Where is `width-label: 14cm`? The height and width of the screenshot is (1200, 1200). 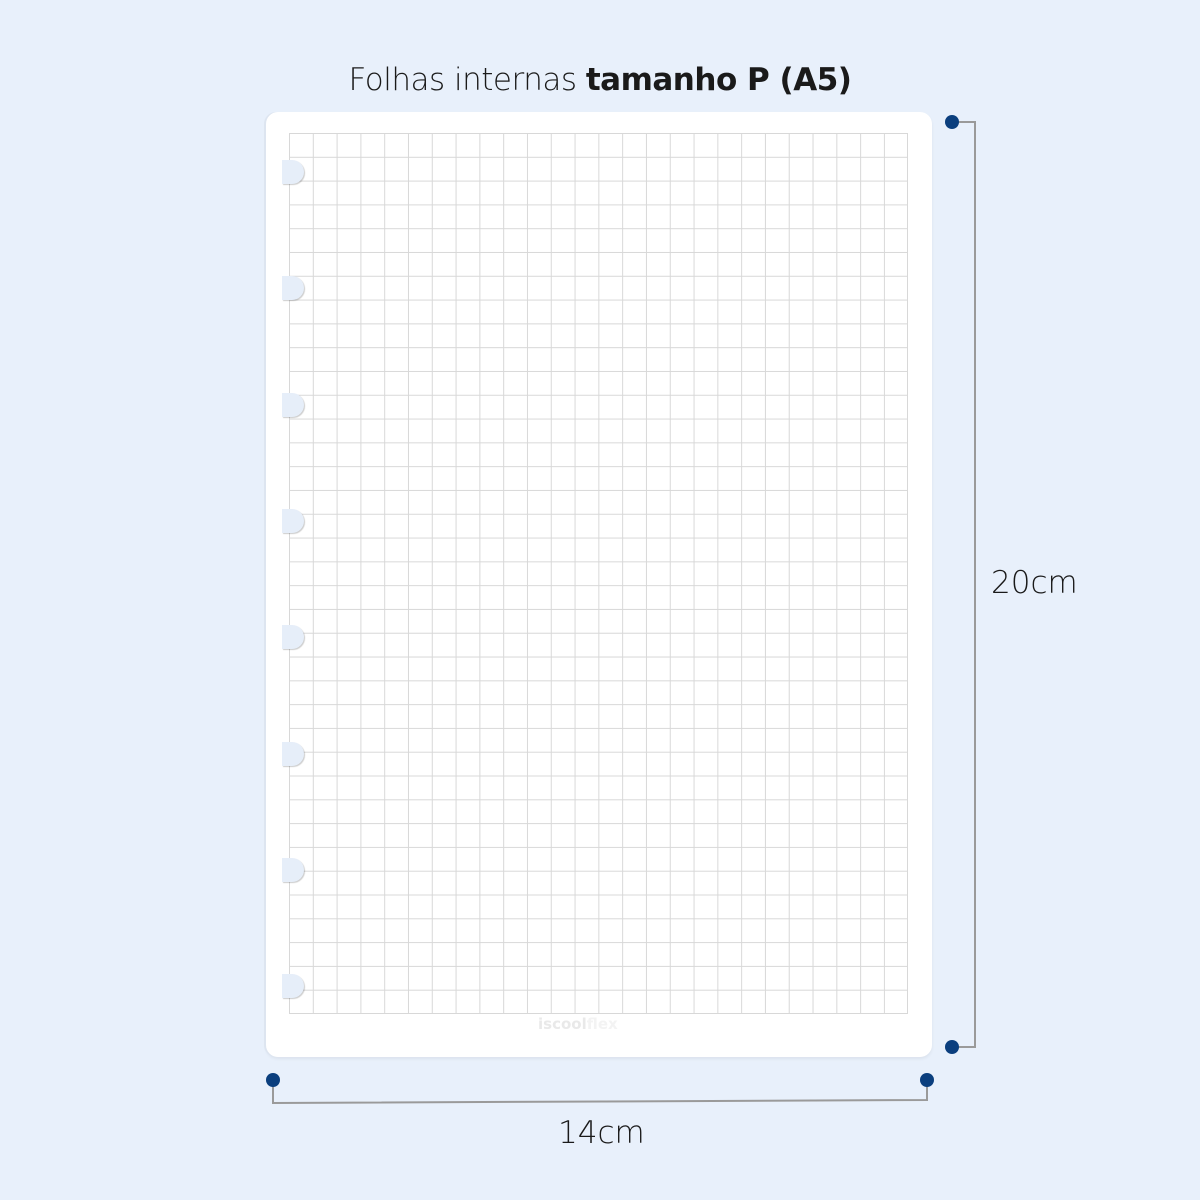
width-label: 14cm is located at coordinates (601, 1133).